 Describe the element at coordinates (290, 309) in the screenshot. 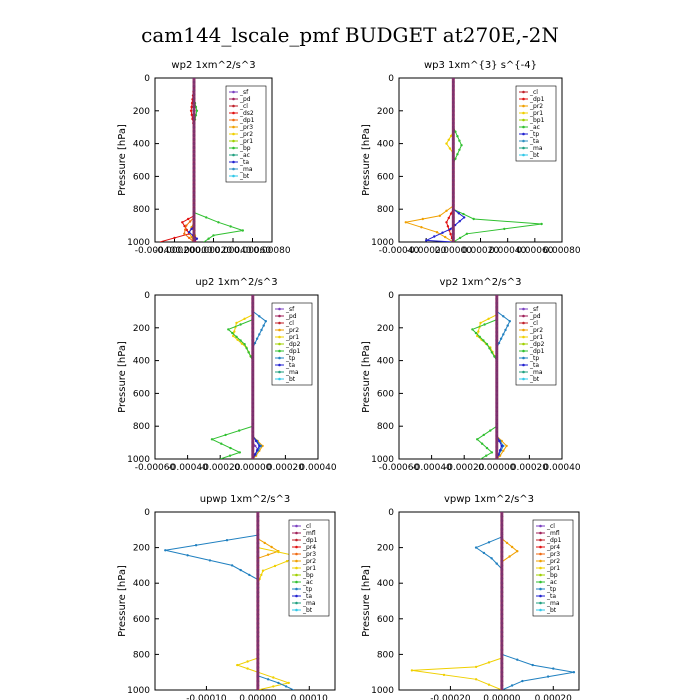

I see `legend-entry: _sf` at that location.